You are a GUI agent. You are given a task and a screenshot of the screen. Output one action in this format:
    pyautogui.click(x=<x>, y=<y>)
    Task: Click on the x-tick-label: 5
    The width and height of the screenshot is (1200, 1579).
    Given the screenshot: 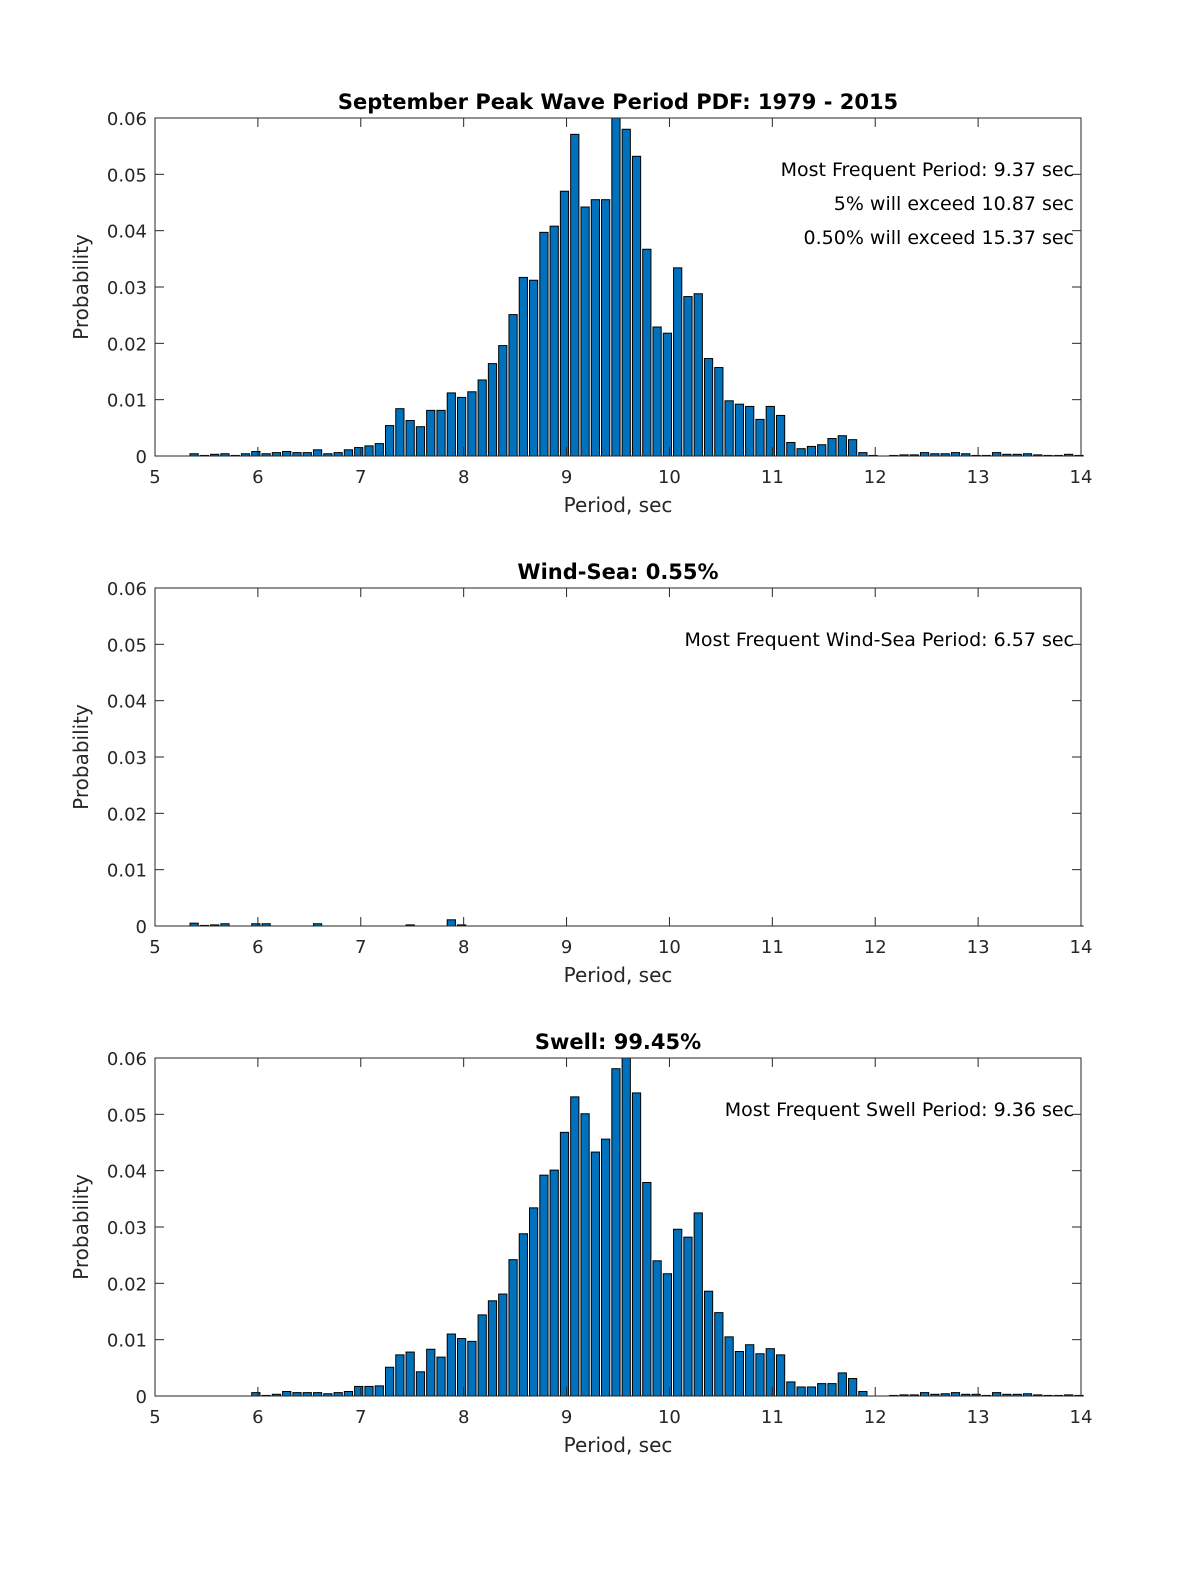 What is the action you would take?
    pyautogui.click(x=154, y=477)
    